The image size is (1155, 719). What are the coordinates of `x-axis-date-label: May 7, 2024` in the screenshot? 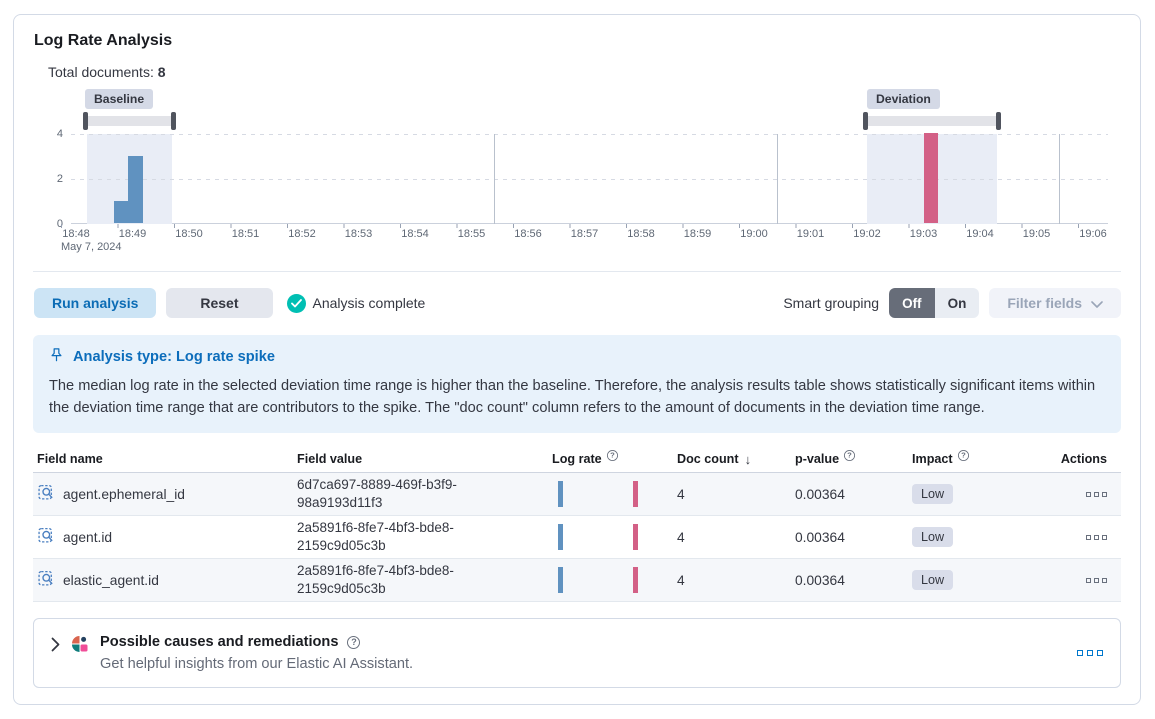 It's located at (91, 247).